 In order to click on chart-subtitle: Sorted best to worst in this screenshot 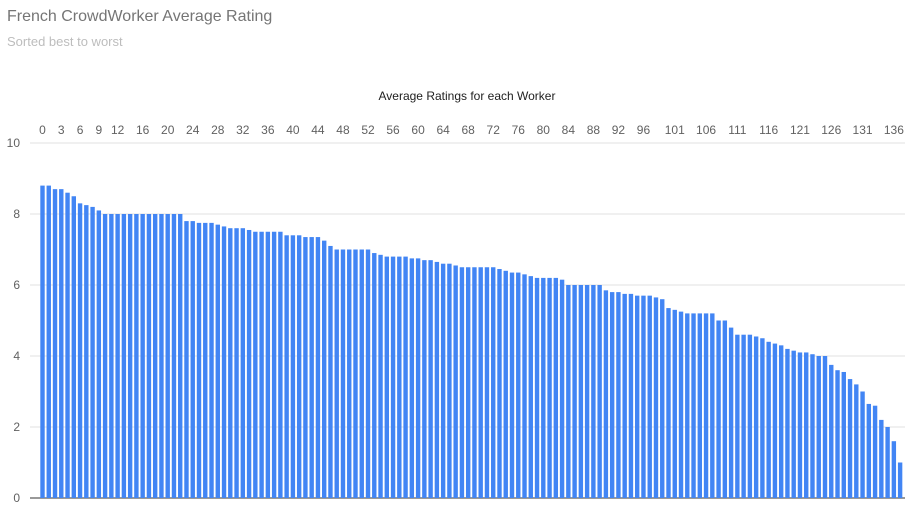, I will do `click(65, 41)`.